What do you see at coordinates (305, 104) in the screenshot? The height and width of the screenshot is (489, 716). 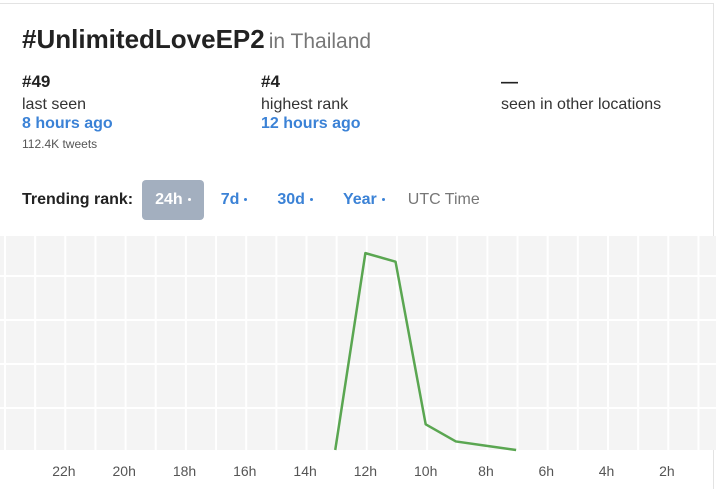 I see `stat-label: highest rank` at bounding box center [305, 104].